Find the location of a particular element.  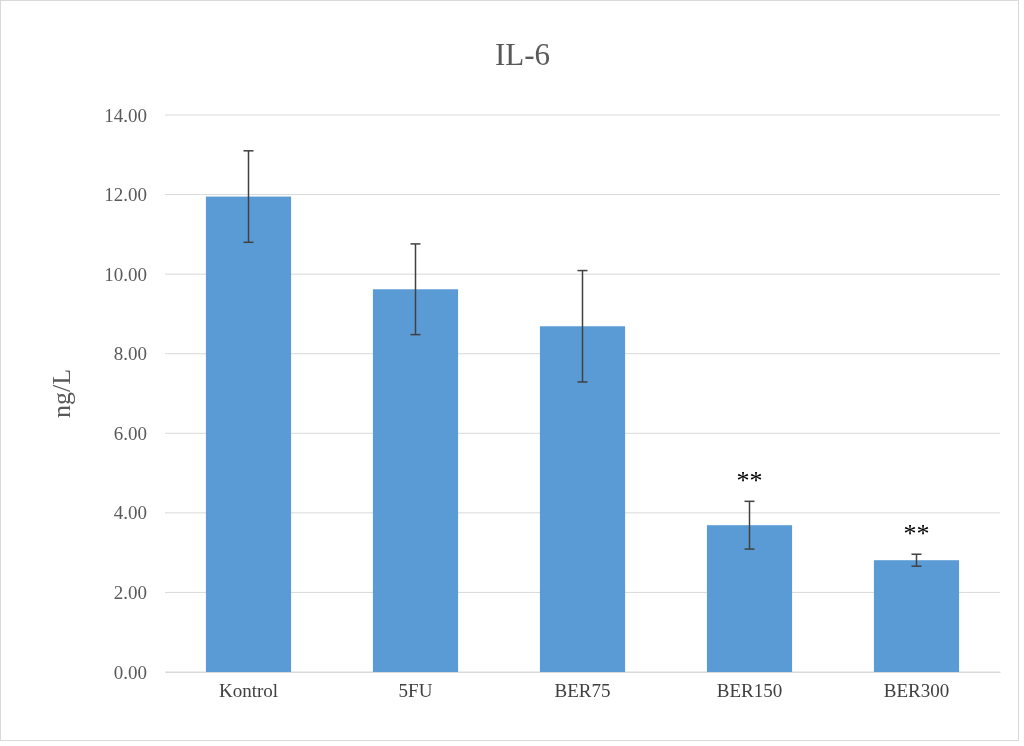

y-tick-label: 4.00 is located at coordinates (130, 513).